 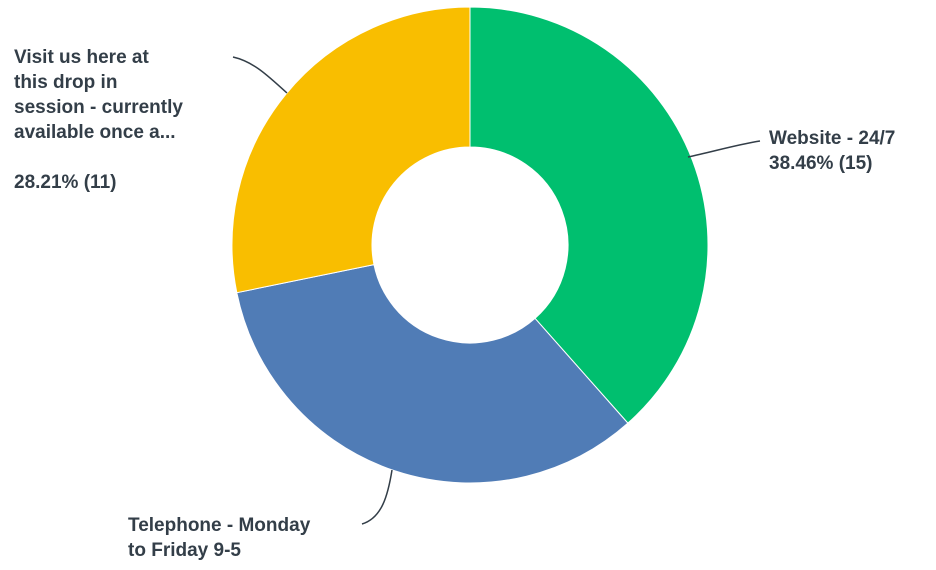 What do you see at coordinates (81, 57) in the screenshot?
I see `slice-label-line: Visit us here at` at bounding box center [81, 57].